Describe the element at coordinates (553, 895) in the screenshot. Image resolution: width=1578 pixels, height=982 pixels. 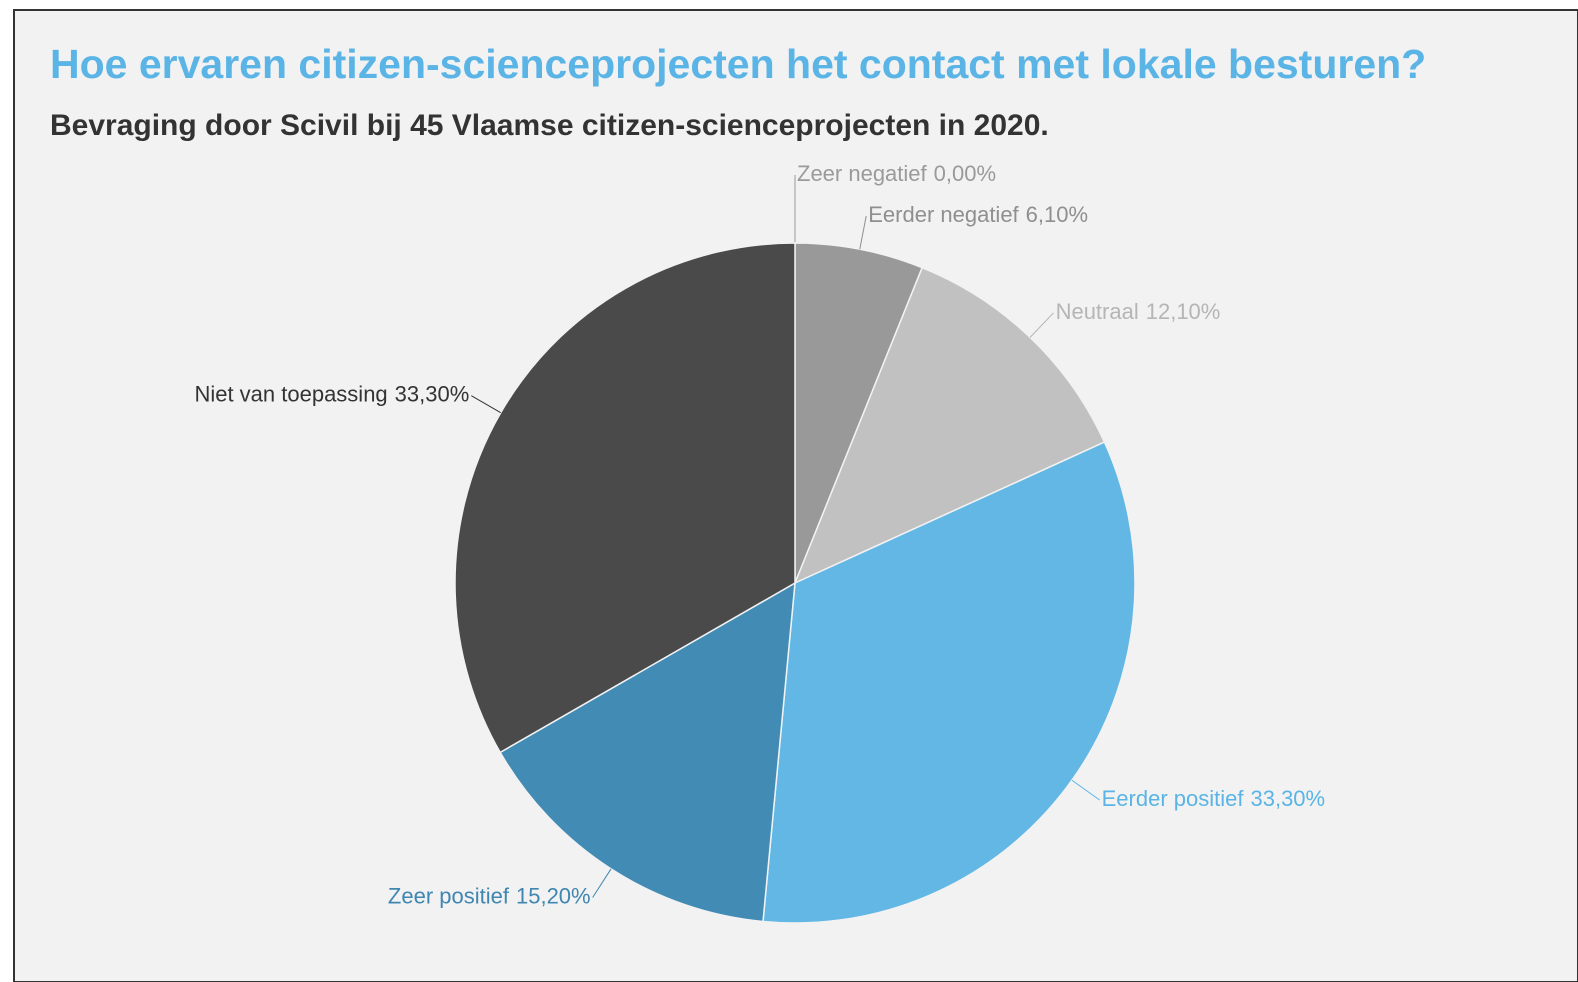
I see `value-label: 15,20%` at that location.